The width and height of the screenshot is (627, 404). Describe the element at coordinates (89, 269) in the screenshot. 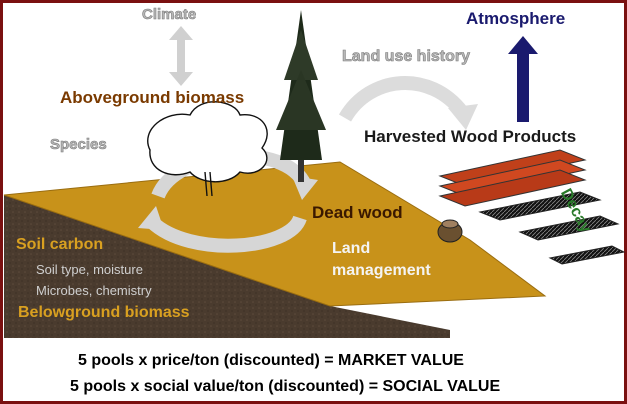

I see `soil-type-label: Soil type, moisture` at that location.